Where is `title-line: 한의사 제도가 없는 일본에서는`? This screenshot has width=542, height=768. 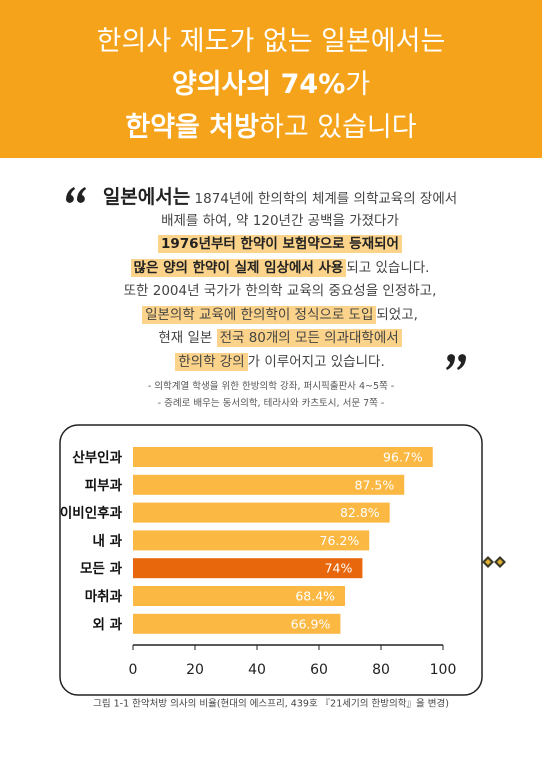 title-line: 한의사 제도가 없는 일본에서는 is located at coordinates (271, 42).